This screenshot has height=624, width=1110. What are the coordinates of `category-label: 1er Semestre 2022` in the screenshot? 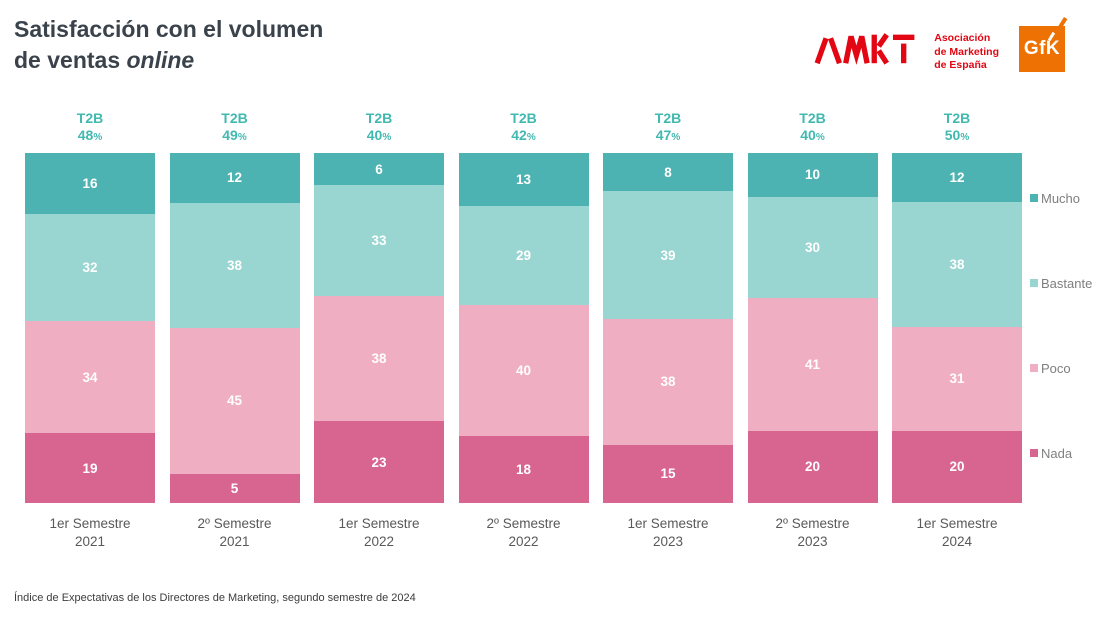 It's located at (379, 532).